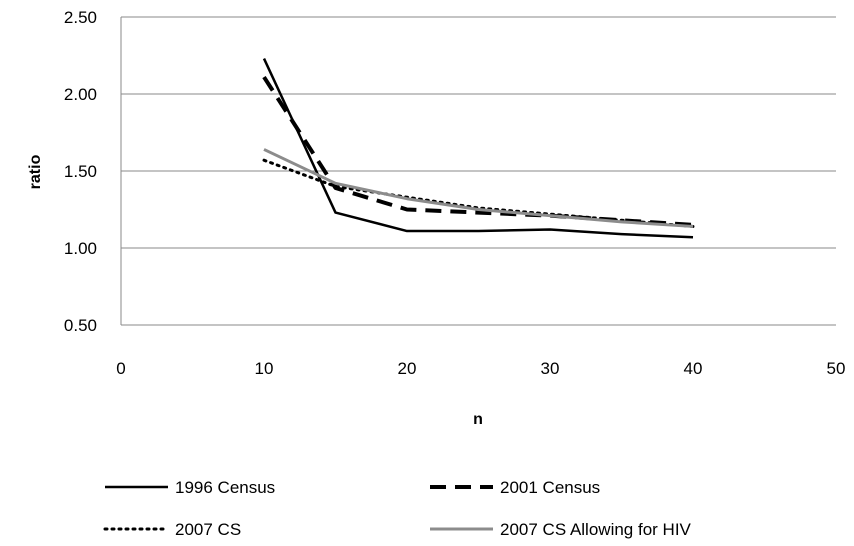 The image size is (854, 546). Describe the element at coordinates (480, 368) in the screenshot. I see `x-tick-labels: 0 10 20 30 40 50` at that location.